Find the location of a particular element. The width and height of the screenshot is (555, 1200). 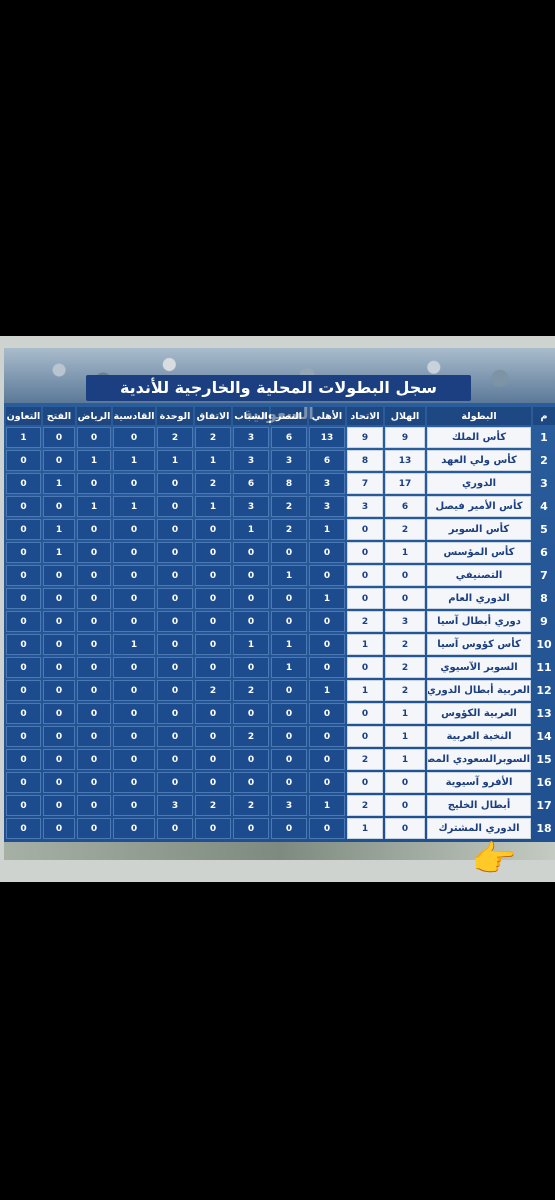

title-count-cell: 13 is located at coordinates (405, 460).